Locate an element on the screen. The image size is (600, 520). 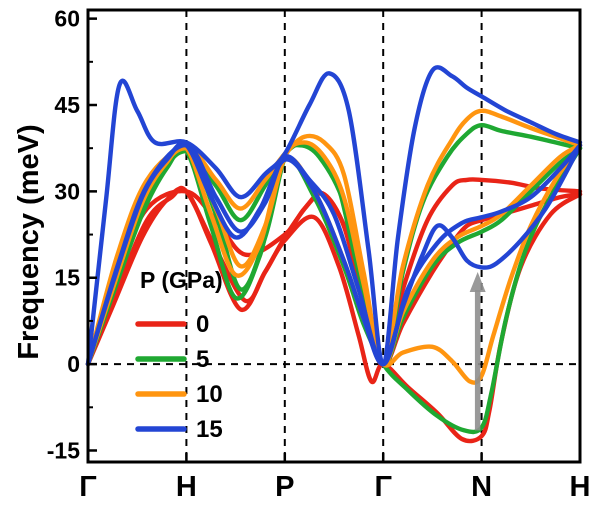
legend-title: P (GPa) is located at coordinates (181, 280).